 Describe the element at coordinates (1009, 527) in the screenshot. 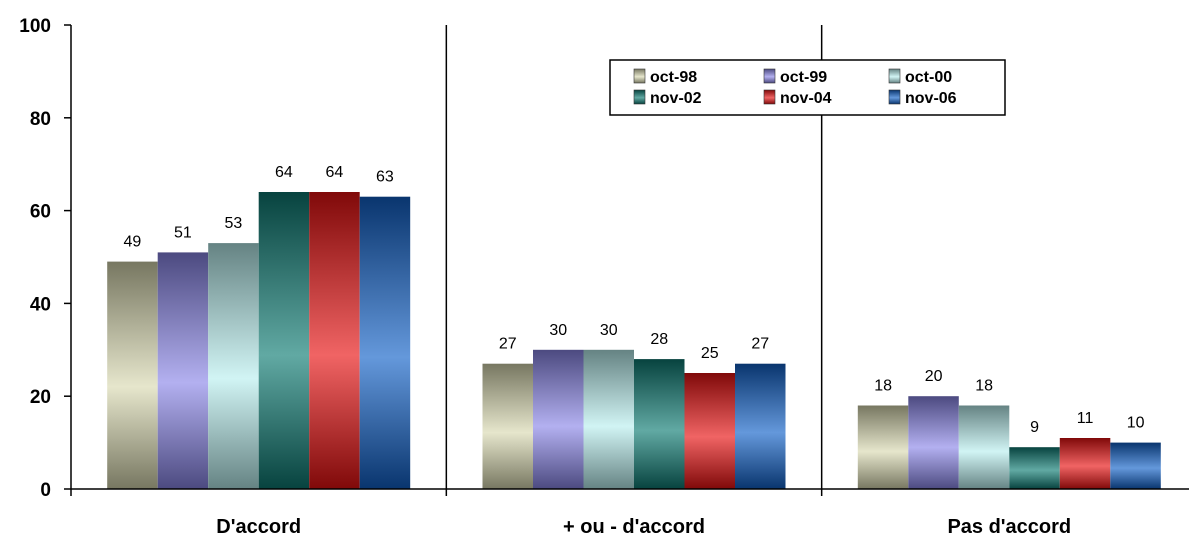

I see `category-label-2: Pas d'accord` at that location.